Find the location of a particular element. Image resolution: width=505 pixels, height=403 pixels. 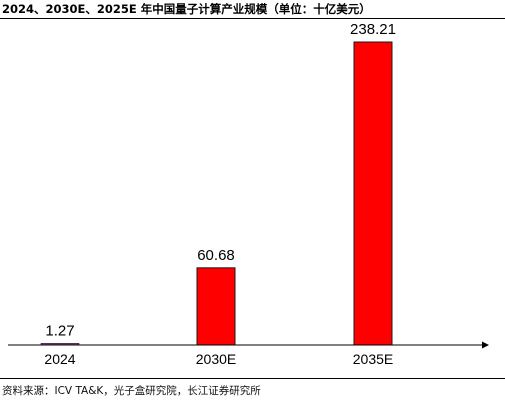

value-label-2030e: 60.68 is located at coordinates (216, 255).